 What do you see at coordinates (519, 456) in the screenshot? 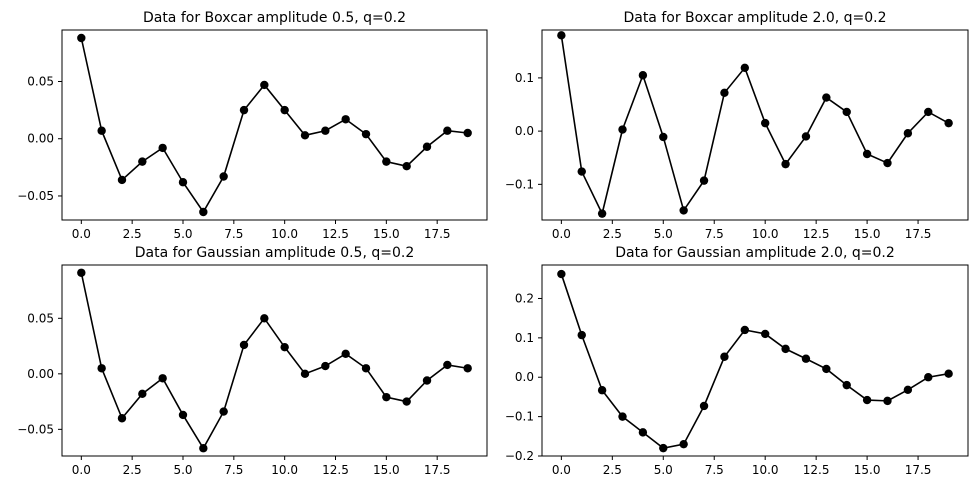
I see `y-tick-label: −0.2` at bounding box center [519, 456].